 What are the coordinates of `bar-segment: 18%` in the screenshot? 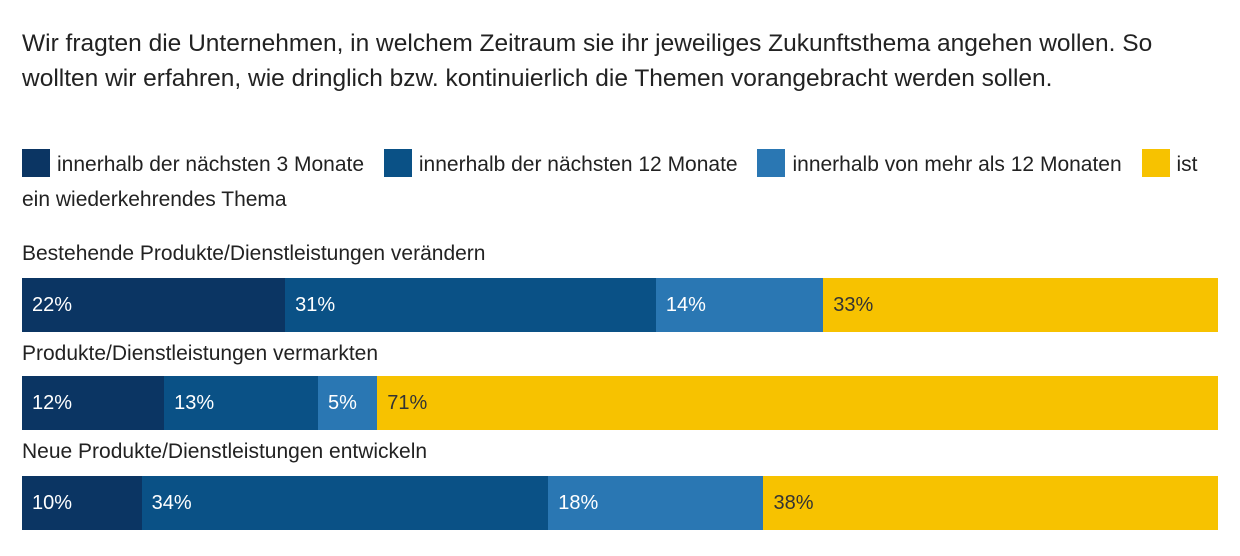 It's located at (656, 503).